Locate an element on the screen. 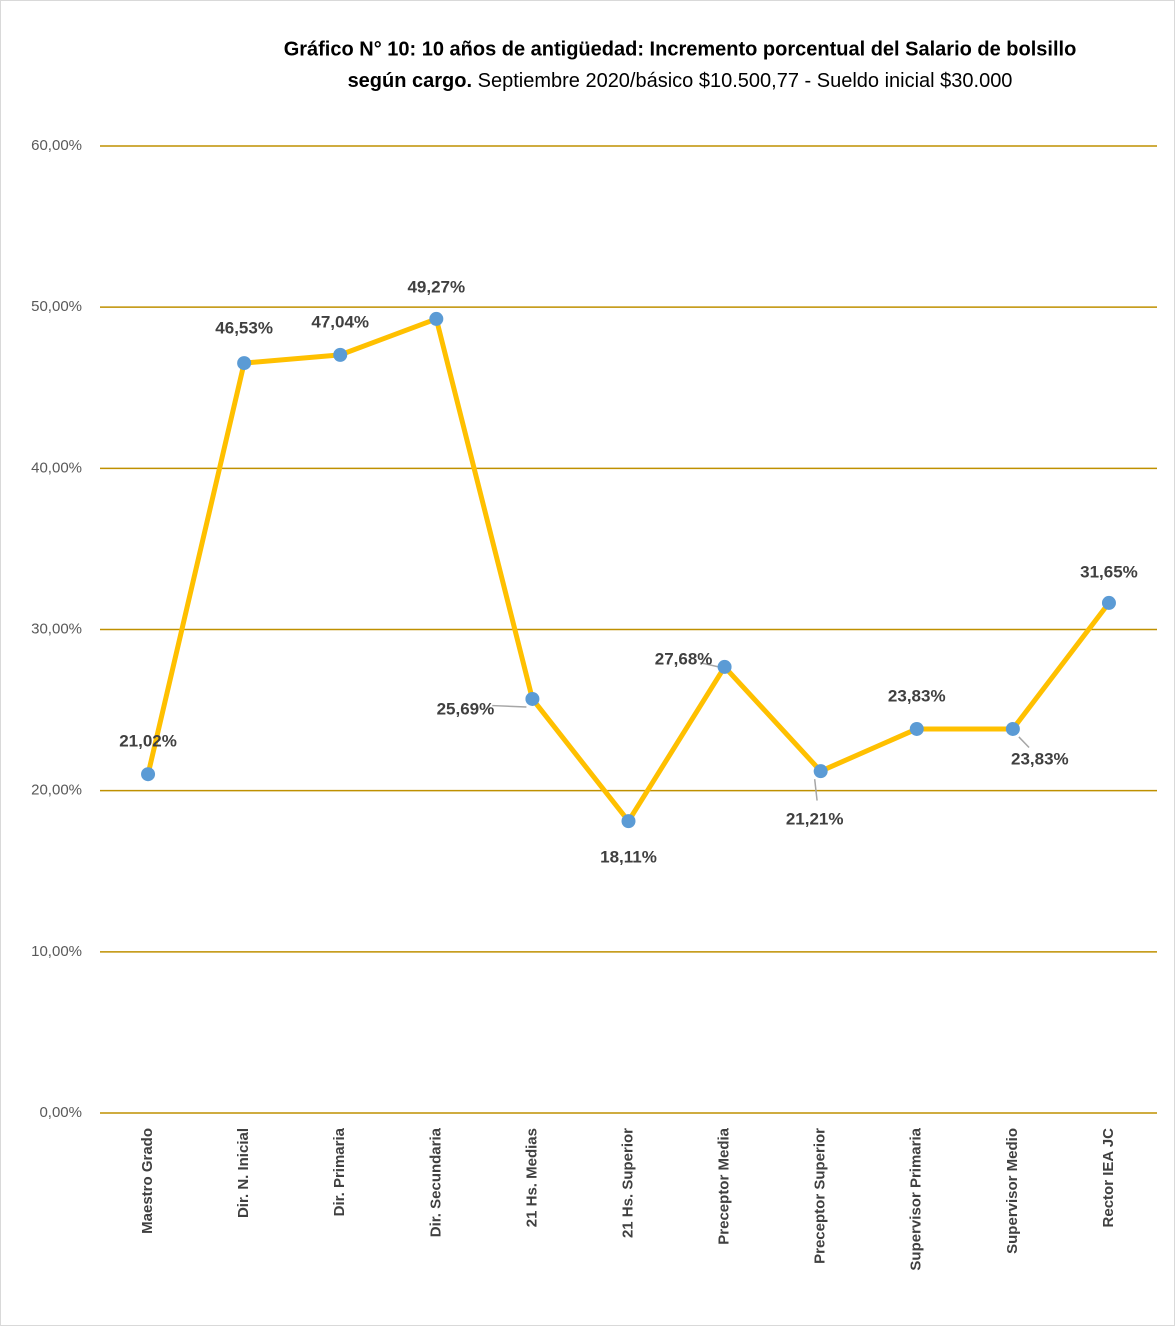  y-tick-label: 20,00% is located at coordinates (56, 790).